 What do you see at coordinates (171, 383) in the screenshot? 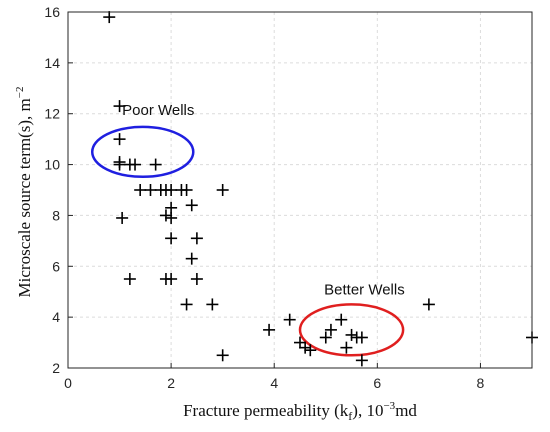
I see `x-tick-label: 2` at bounding box center [171, 383].